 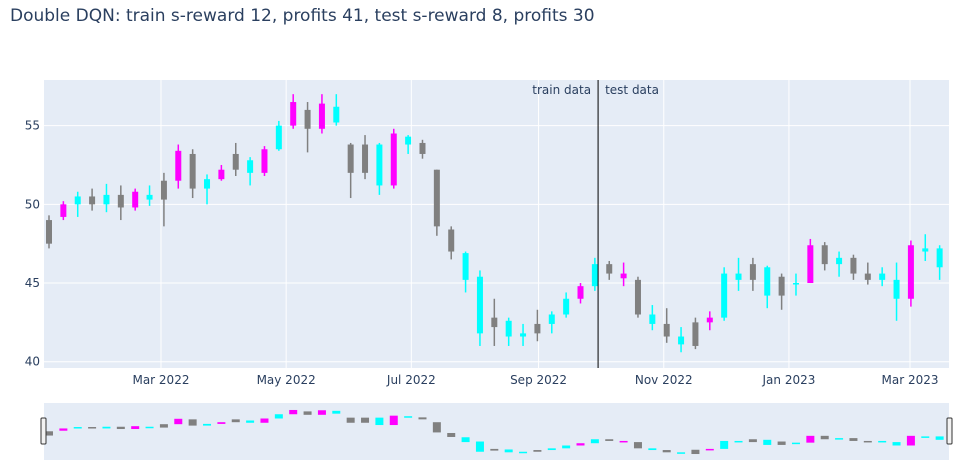 What do you see at coordinates (561, 90) in the screenshot?
I see `train-data-label: train data` at bounding box center [561, 90].